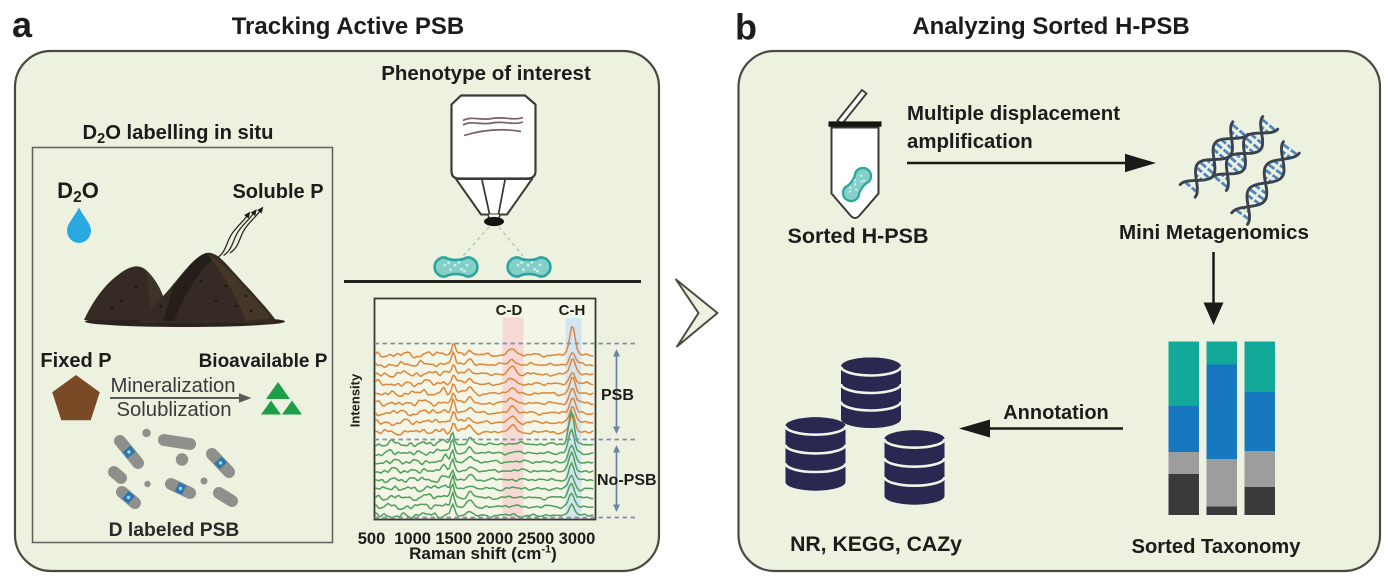  Describe the element at coordinates (355, 400) in the screenshot. I see `svg-text: Intensity` at that location.